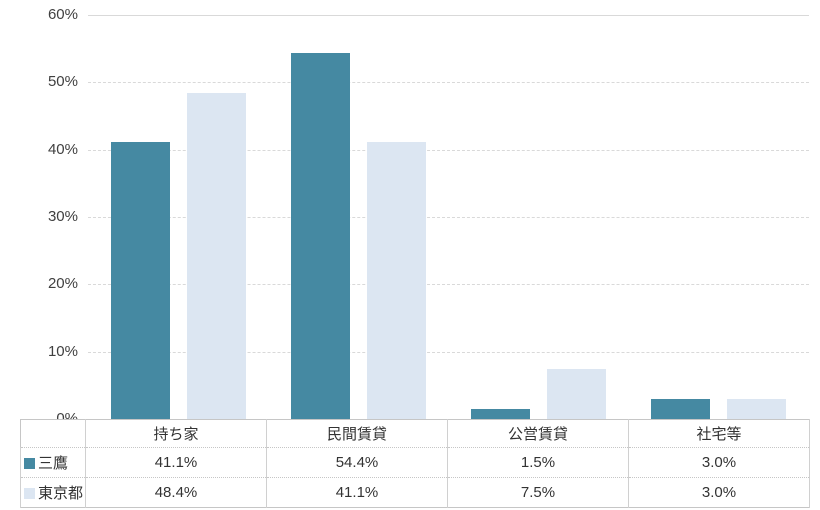 This screenshot has height=510, width=820. What do you see at coordinates (62, 14) in the screenshot?
I see `y-axis-tick-label: 60%` at bounding box center [62, 14].